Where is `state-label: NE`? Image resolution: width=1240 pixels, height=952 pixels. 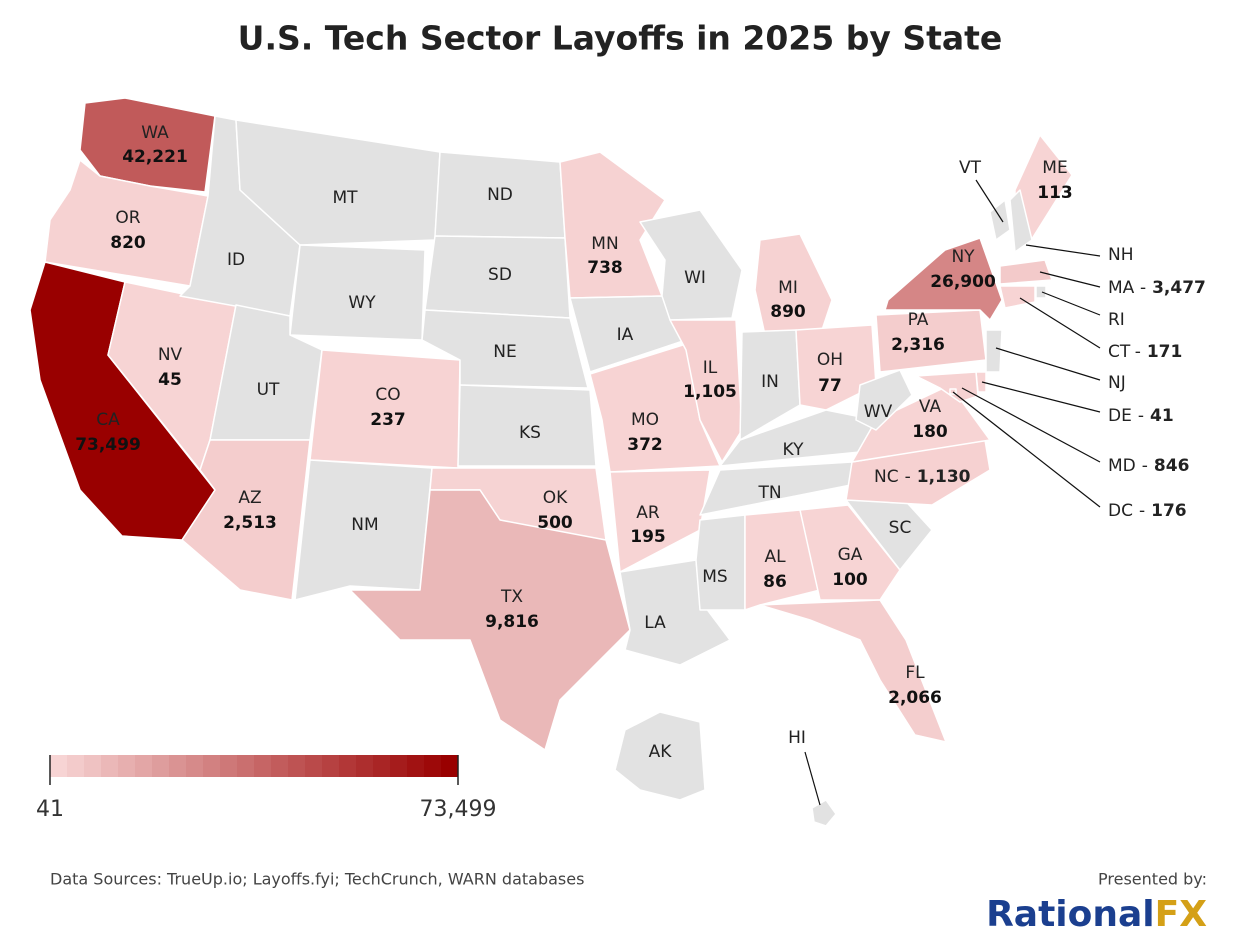 state-label: NE is located at coordinates (504, 352).